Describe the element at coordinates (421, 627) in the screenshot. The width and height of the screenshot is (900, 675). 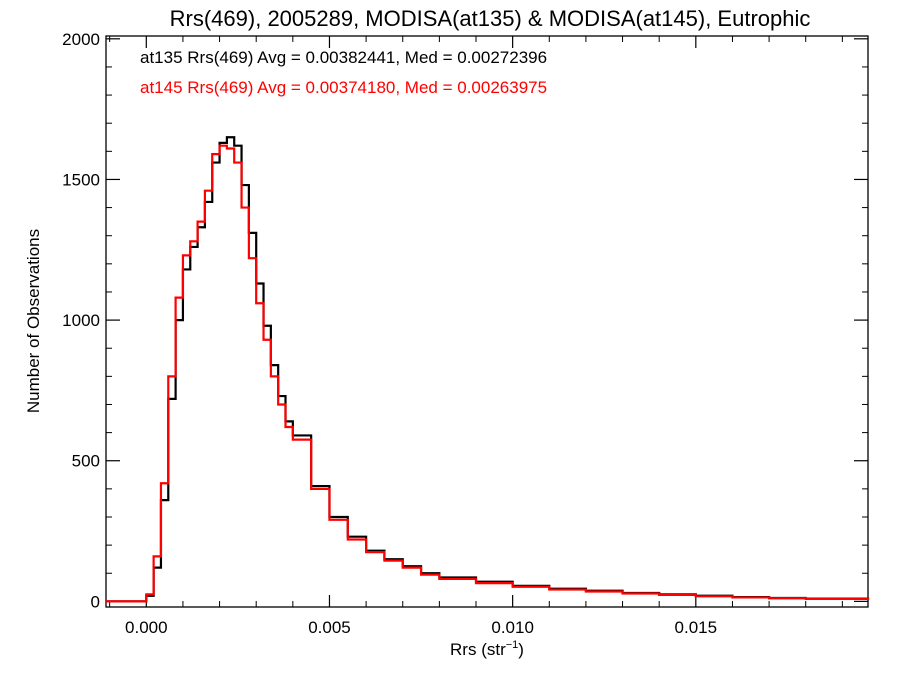
I see `x-tick-labels: 0.000 0.005 0.010 0.015` at that location.